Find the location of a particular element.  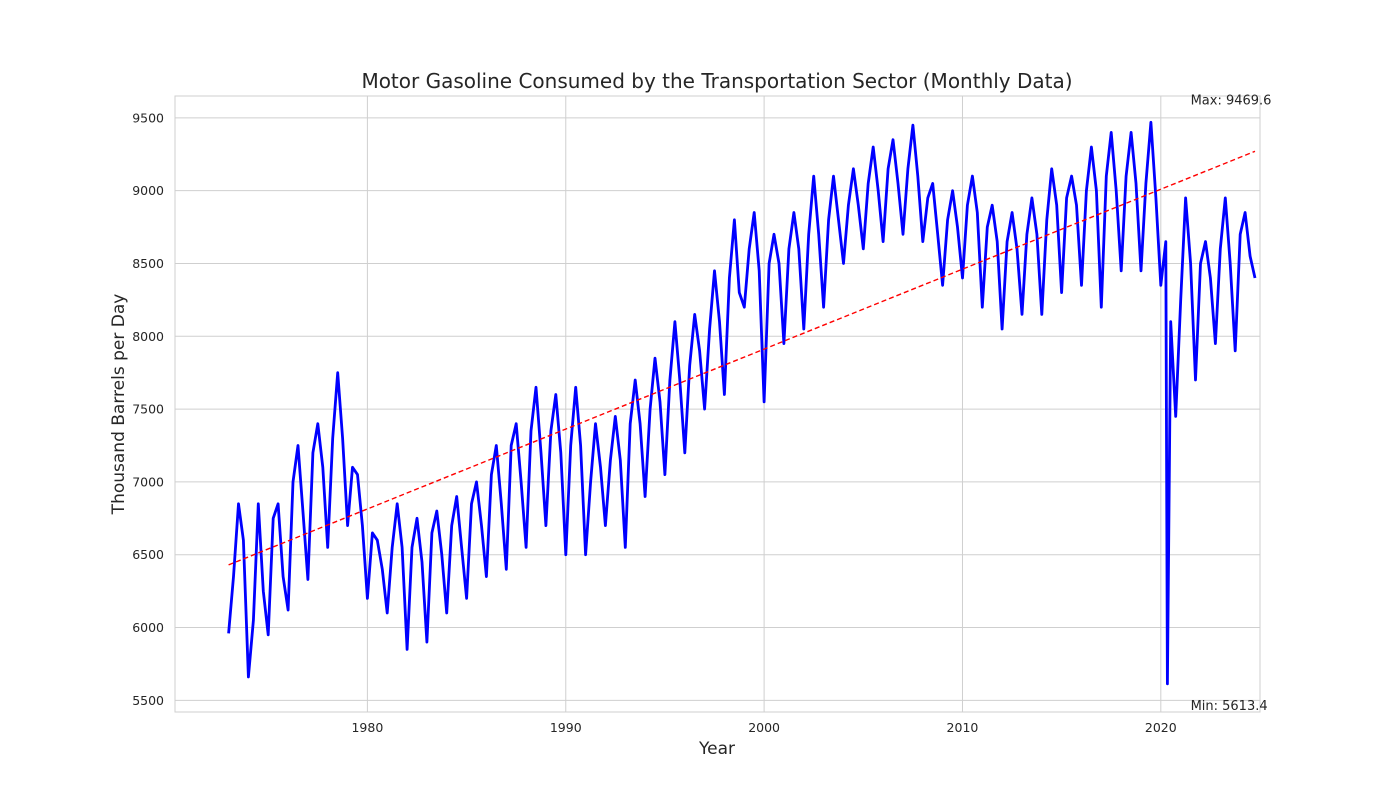

annotations: Max: 9469.6 Min: 5613.4 is located at coordinates (1231, 403).